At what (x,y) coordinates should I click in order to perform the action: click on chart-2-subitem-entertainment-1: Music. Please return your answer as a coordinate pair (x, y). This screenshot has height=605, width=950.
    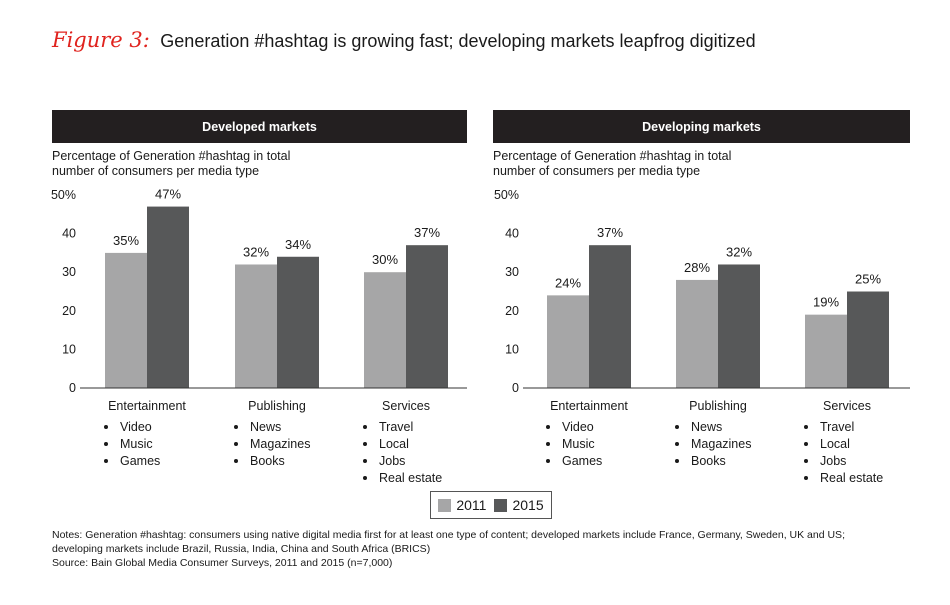
    Looking at the image, I should click on (578, 444).